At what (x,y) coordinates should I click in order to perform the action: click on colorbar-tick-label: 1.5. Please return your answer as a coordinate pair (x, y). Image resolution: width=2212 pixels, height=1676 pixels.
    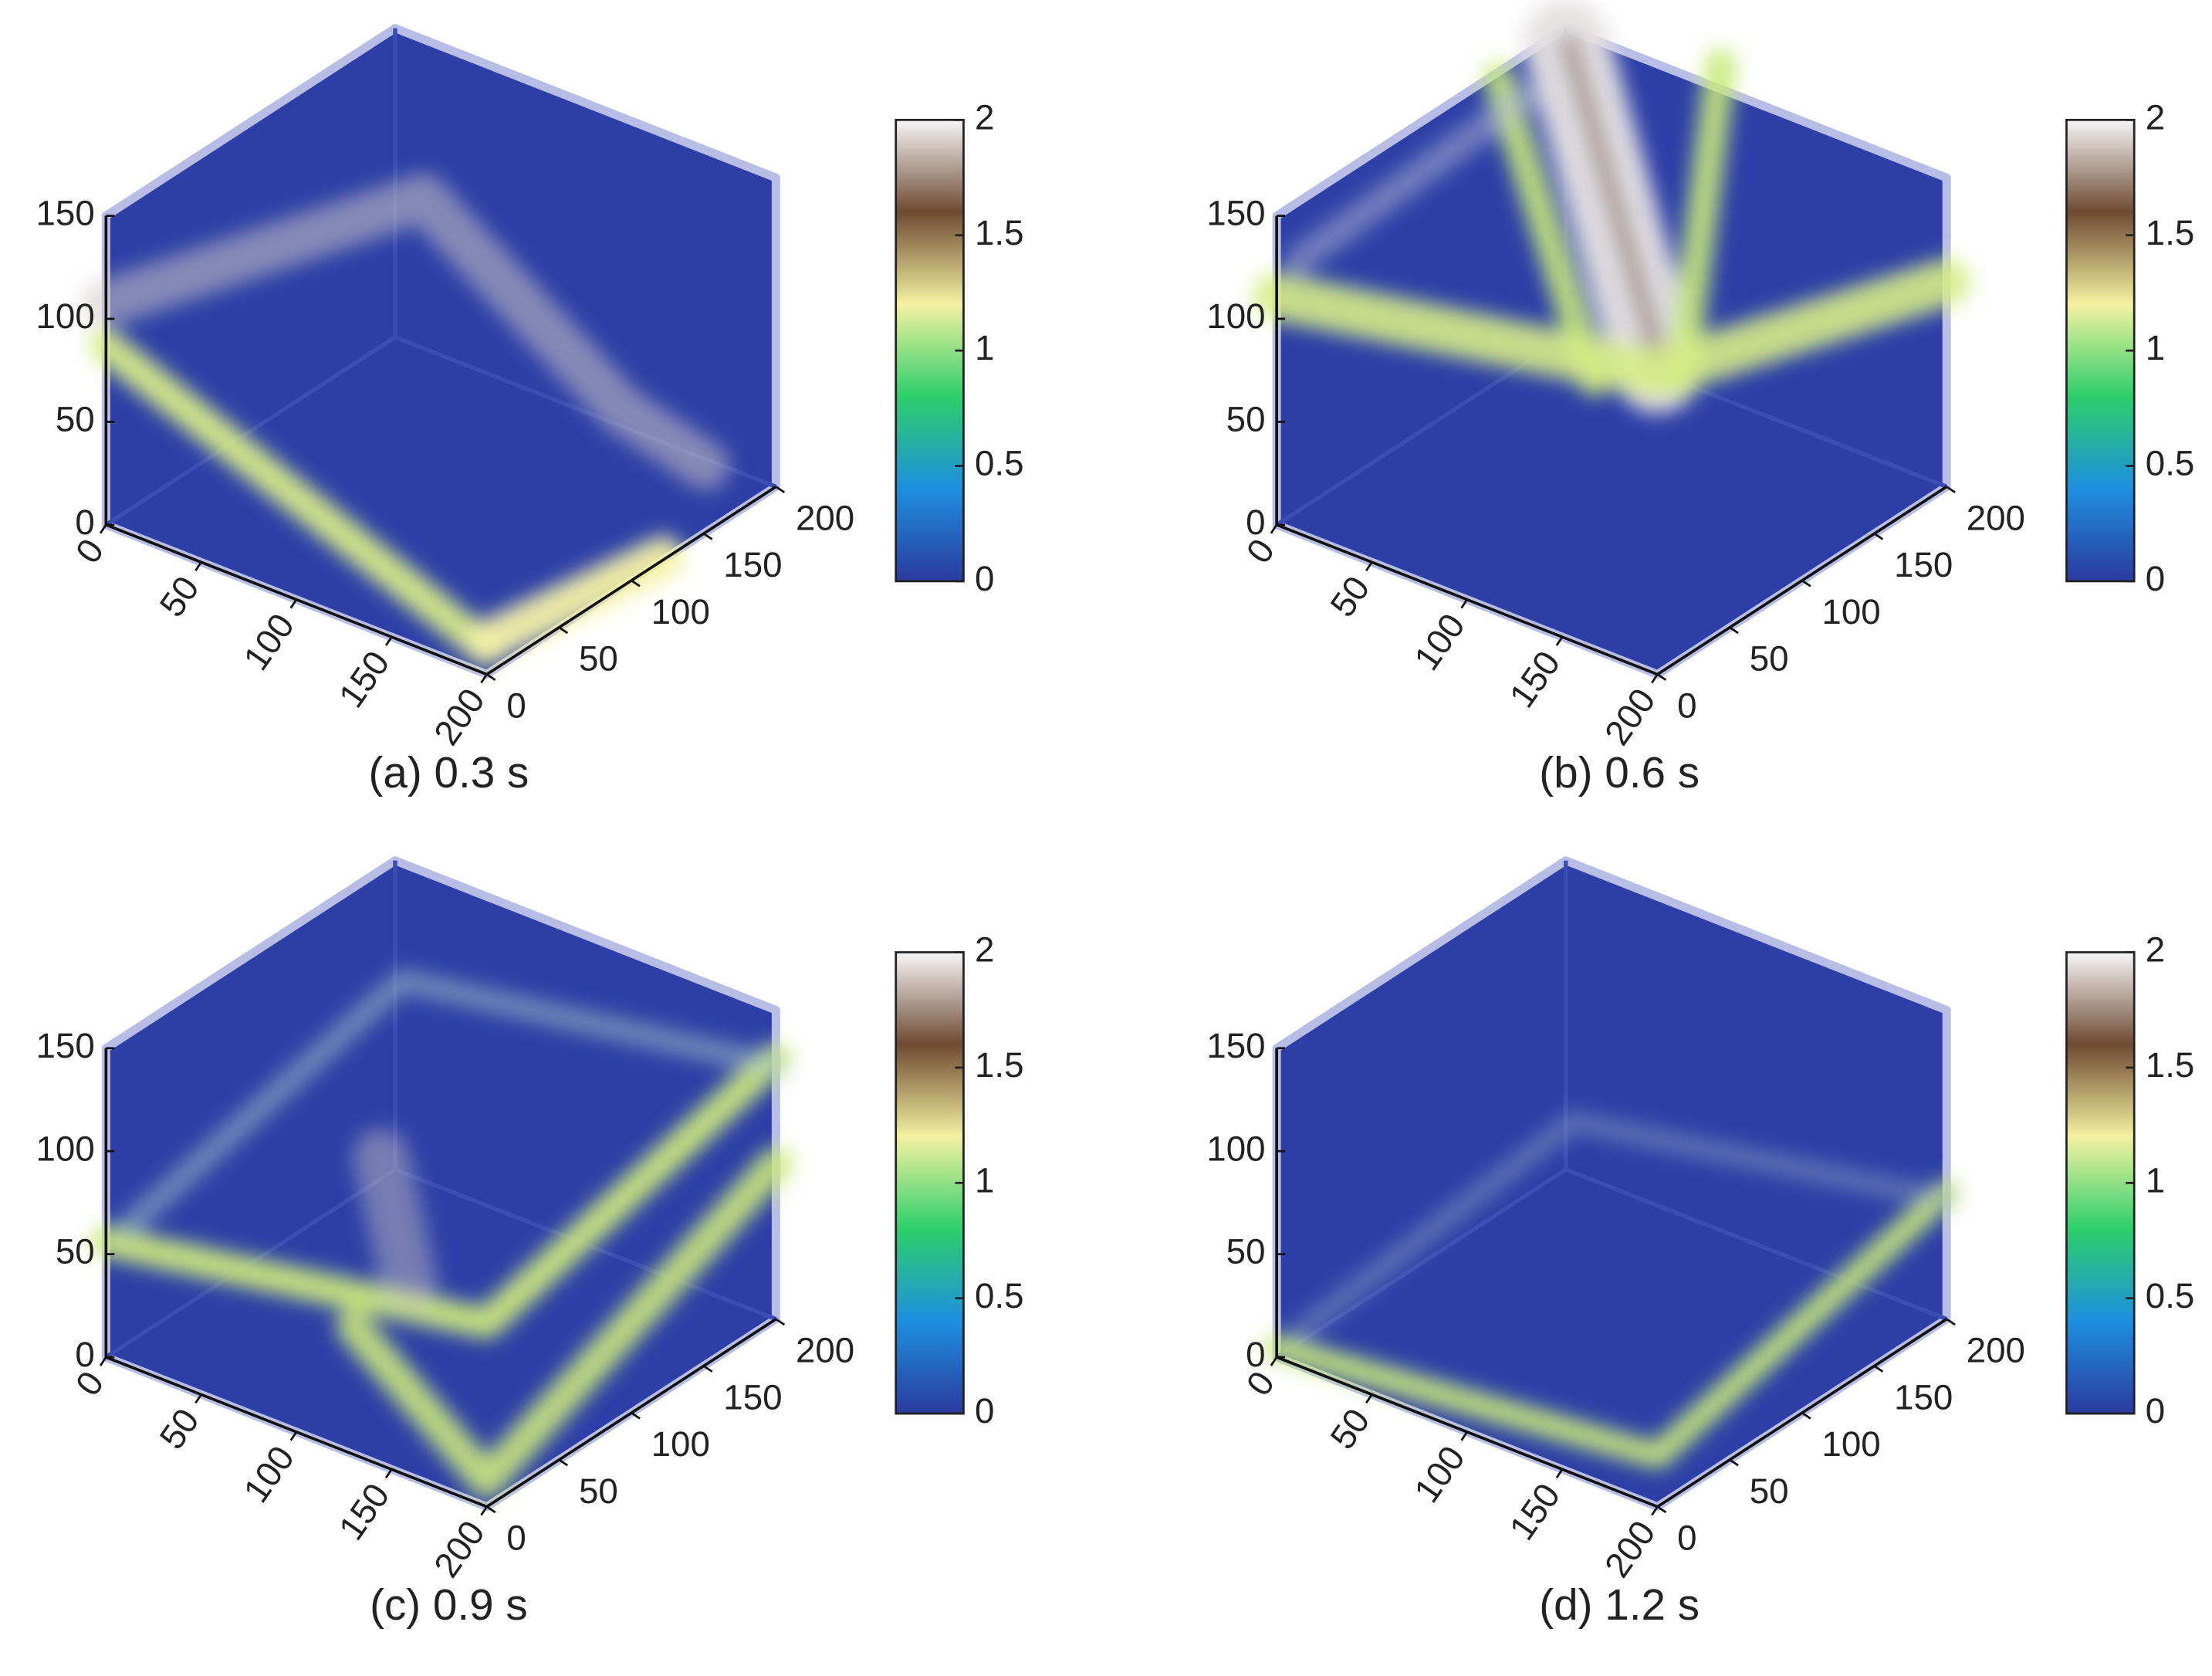
    Looking at the image, I should click on (2170, 1065).